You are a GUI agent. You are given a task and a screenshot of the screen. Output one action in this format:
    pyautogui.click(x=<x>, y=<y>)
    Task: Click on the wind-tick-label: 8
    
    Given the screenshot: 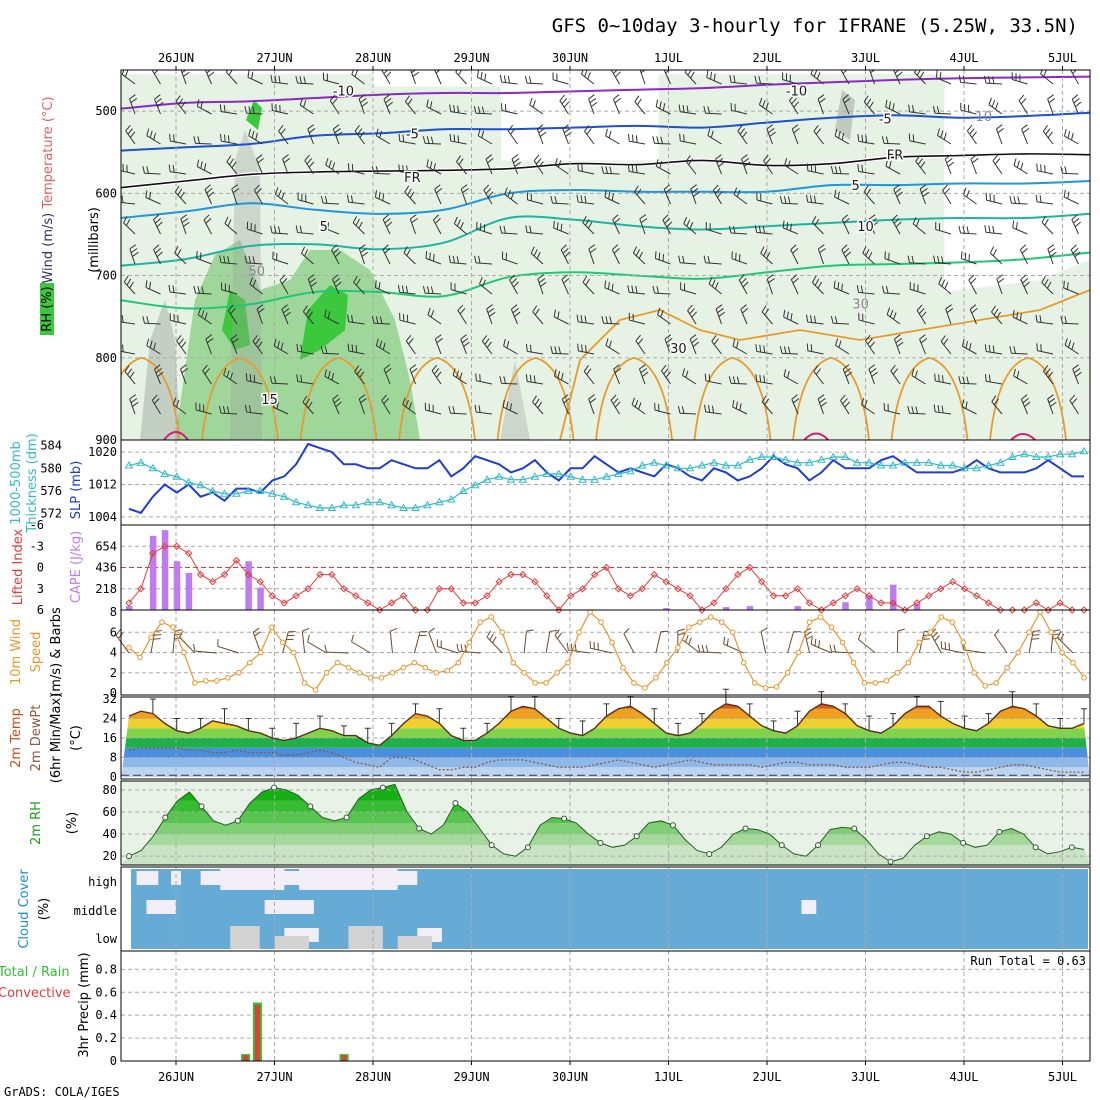 What is the action you would take?
    pyautogui.click(x=113, y=612)
    